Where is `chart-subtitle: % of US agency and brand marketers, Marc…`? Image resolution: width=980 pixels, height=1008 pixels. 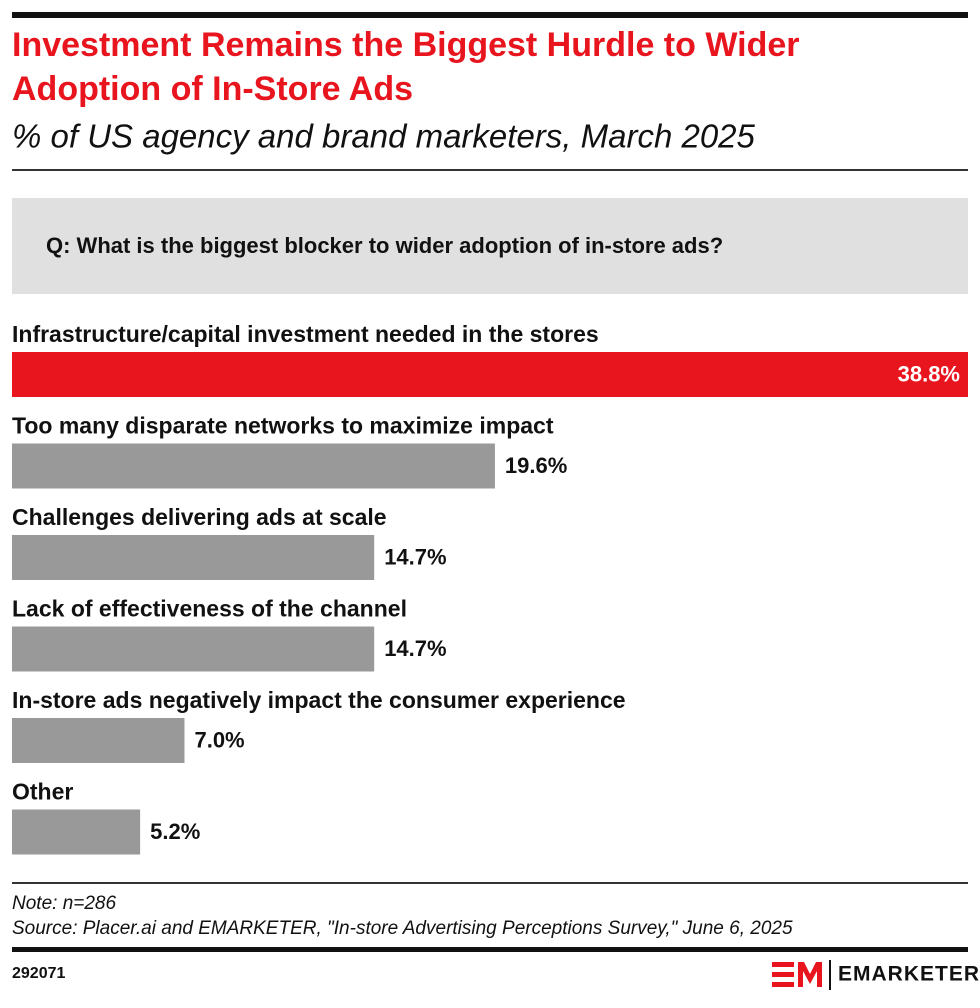 chart-subtitle: % of US agency and brand marketers, Marc… is located at coordinates (384, 136).